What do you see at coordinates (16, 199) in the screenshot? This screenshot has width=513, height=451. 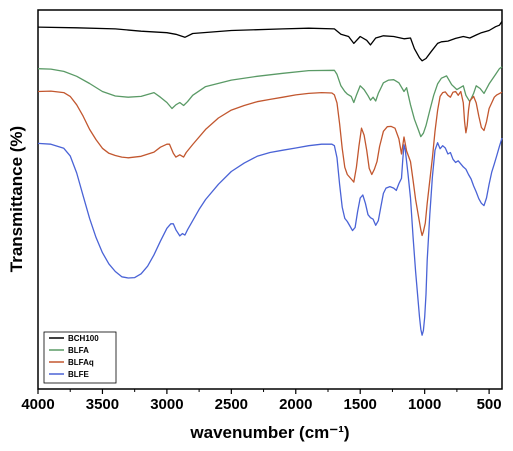 I see `y-axis-title: Transmittance (%)` at bounding box center [16, 199].